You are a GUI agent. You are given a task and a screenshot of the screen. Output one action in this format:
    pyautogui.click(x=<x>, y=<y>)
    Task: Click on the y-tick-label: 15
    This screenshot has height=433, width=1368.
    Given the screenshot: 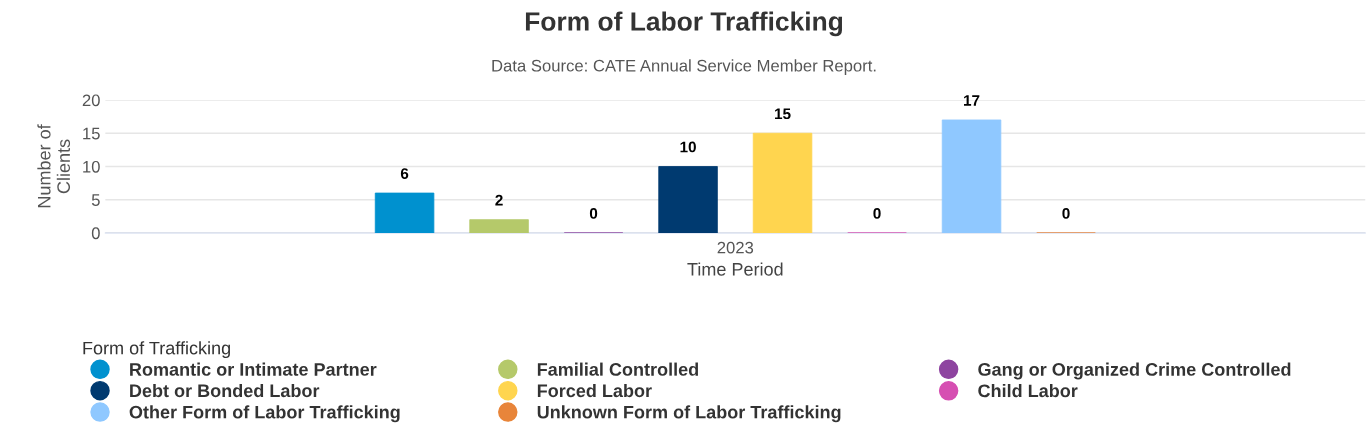 What is the action you would take?
    pyautogui.click(x=91, y=133)
    